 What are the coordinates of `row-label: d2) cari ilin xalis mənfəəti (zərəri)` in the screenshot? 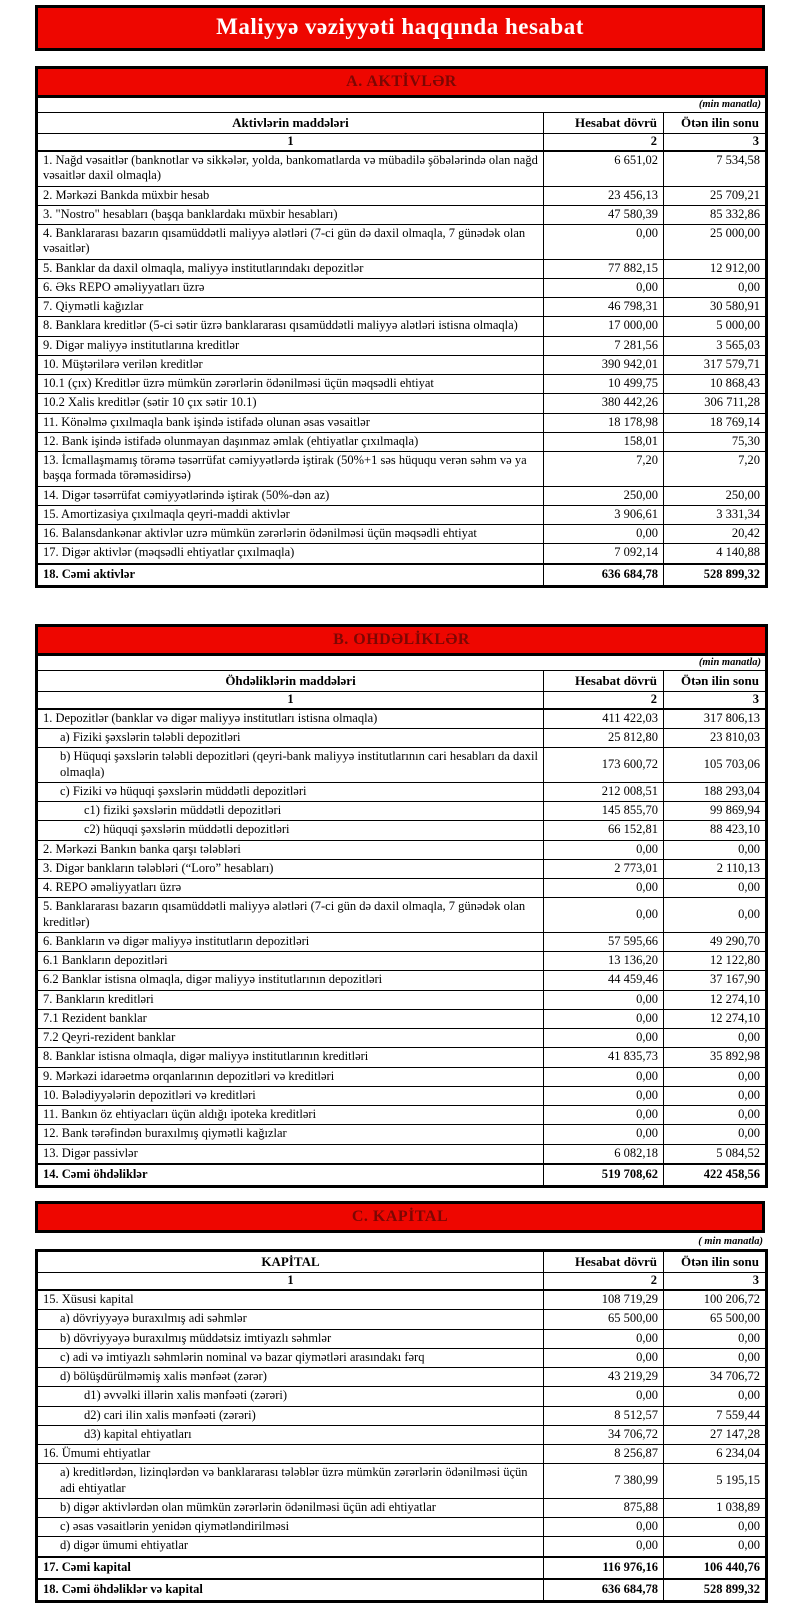 It's located at (290, 1415).